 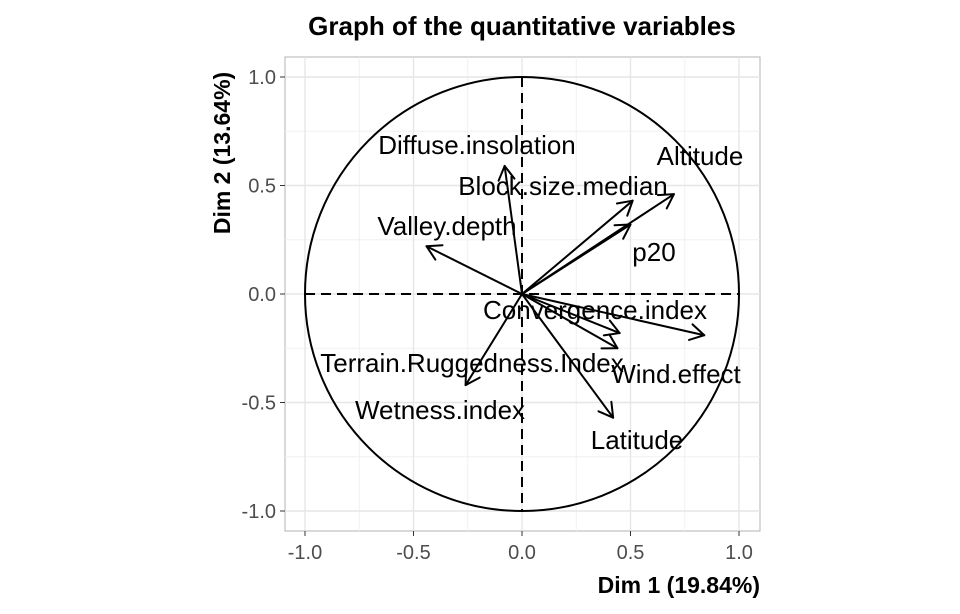 I want to click on x-tick-label: 0.5, so click(x=631, y=553).